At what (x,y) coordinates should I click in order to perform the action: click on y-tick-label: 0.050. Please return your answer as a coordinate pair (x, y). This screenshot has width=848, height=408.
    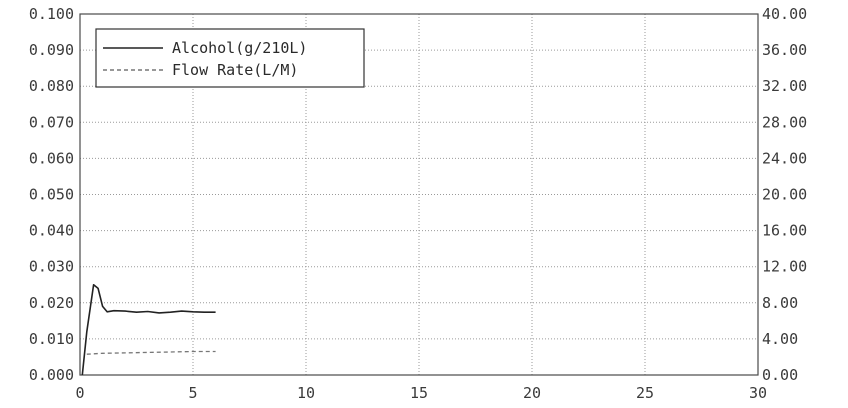
    Looking at the image, I should click on (51, 195).